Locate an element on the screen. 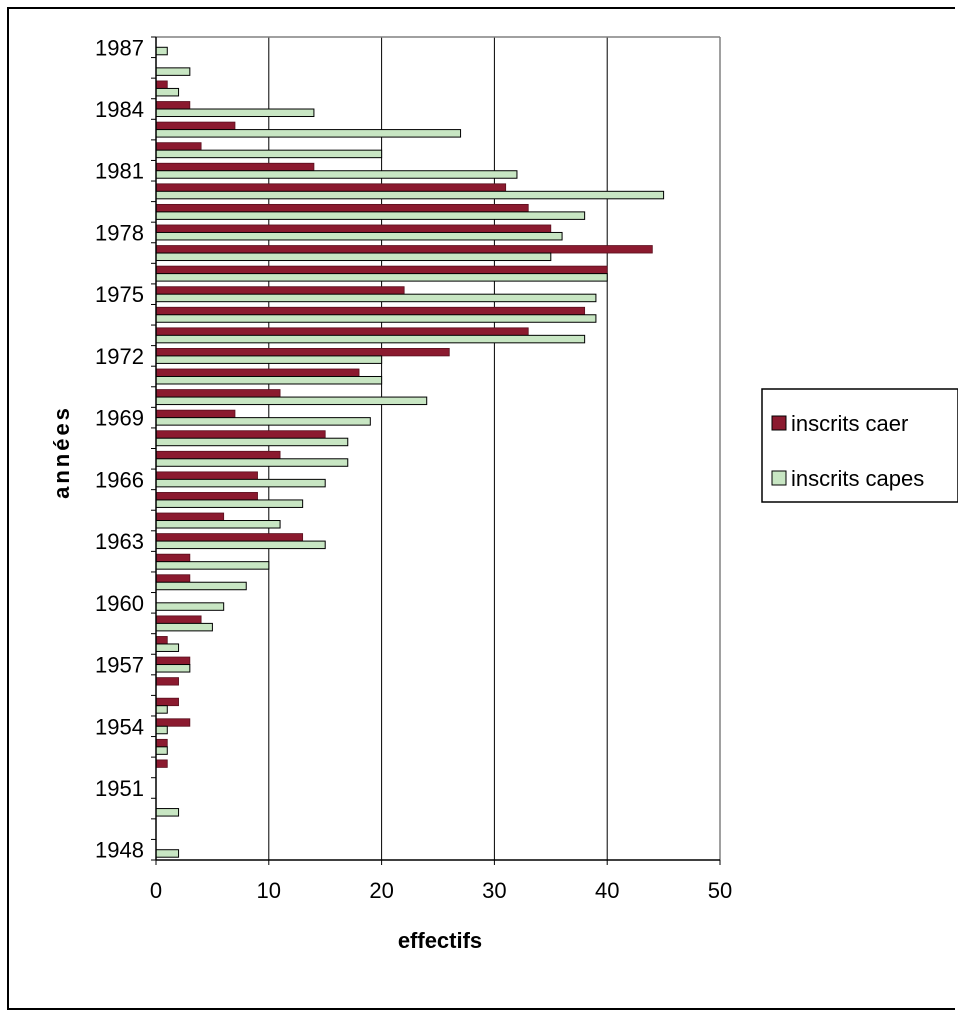 This screenshot has height=1012, width=958. x-axis-title: effectifs is located at coordinates (440, 940).